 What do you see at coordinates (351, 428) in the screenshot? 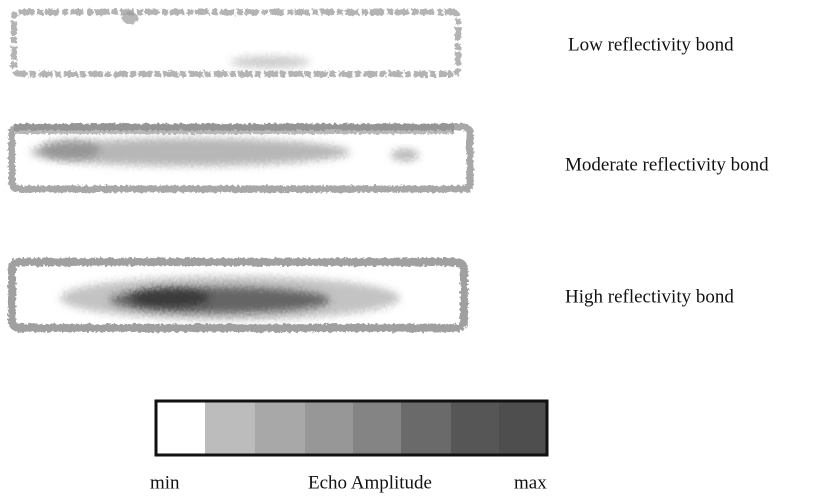
I see `color-scale` at bounding box center [351, 428].